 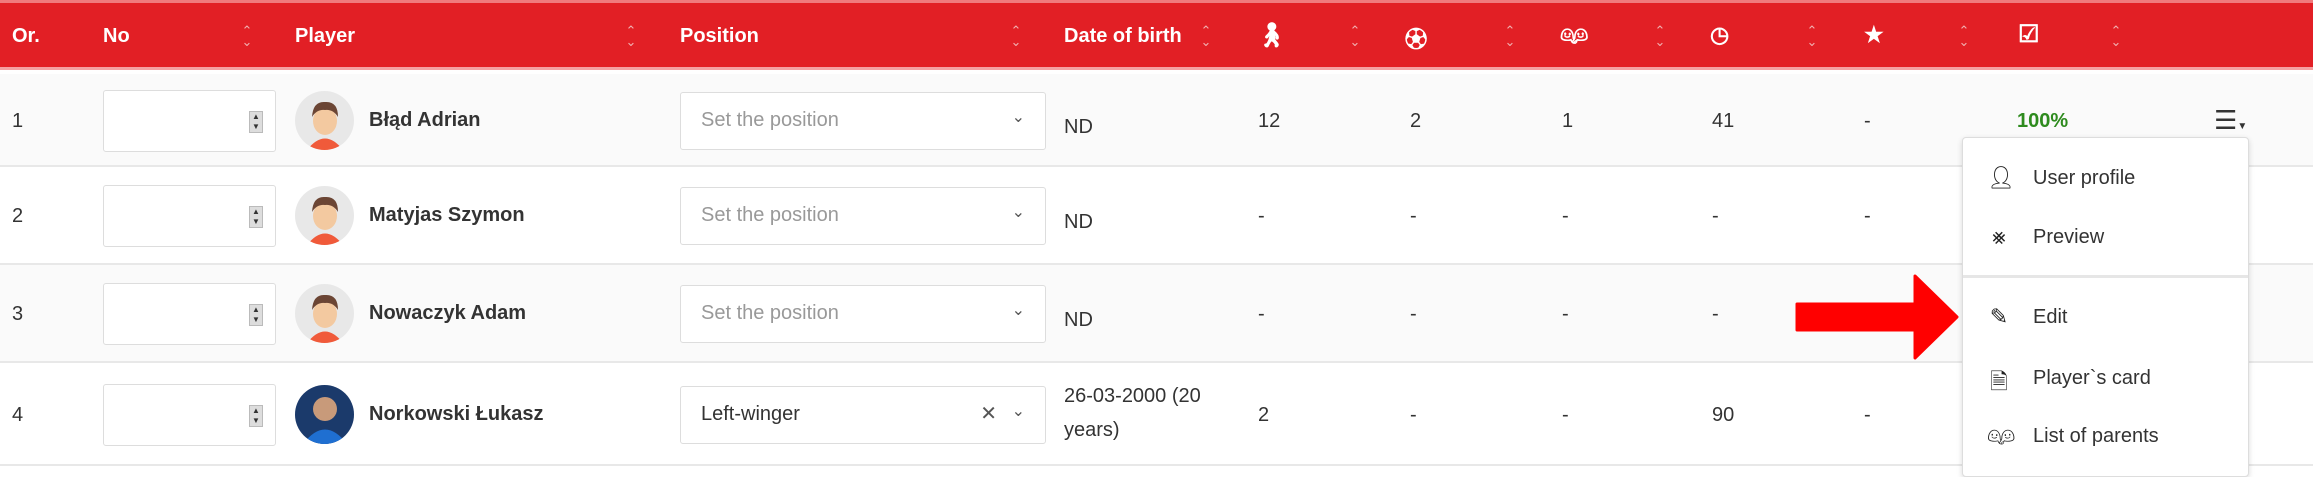 I want to click on red-arrow-annotation, so click(x=1877, y=317).